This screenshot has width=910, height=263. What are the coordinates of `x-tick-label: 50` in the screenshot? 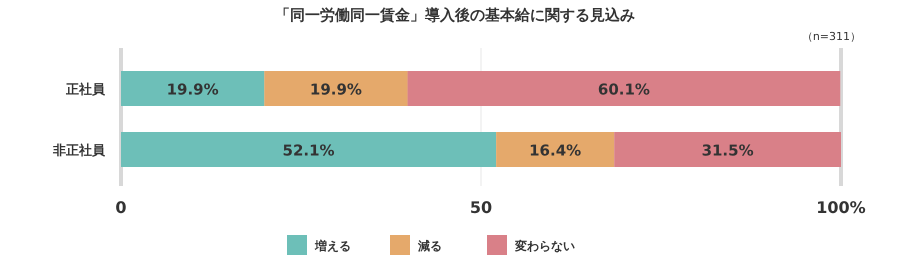 It's located at (481, 207).